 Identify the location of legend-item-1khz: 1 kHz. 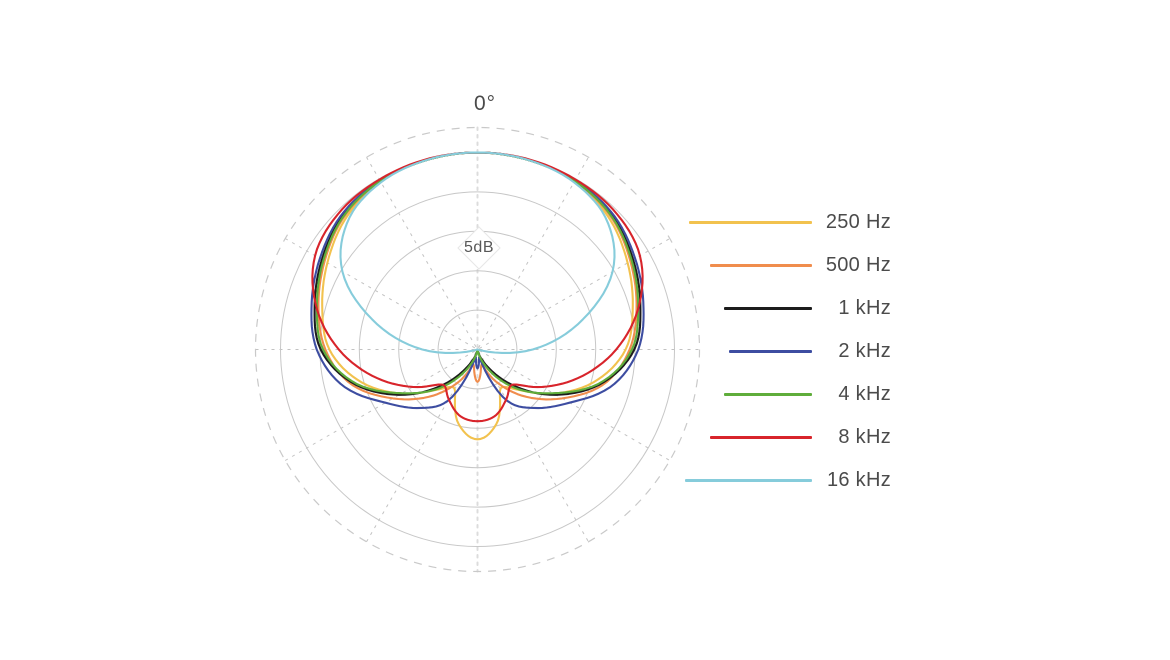
(885, 308).